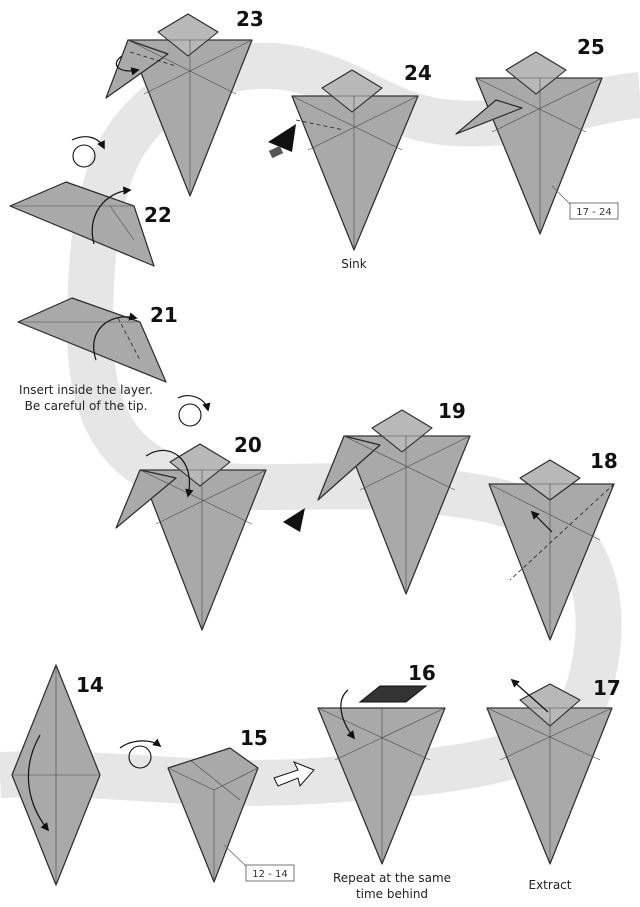 The width and height of the screenshot is (640, 907). I want to click on step-number: 18, so click(604, 461).